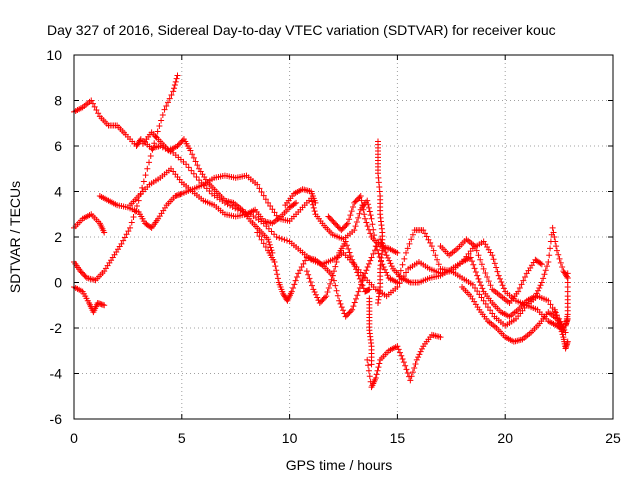 This screenshot has height=480, width=640. I want to click on y-tick-label: 8, so click(58, 101).